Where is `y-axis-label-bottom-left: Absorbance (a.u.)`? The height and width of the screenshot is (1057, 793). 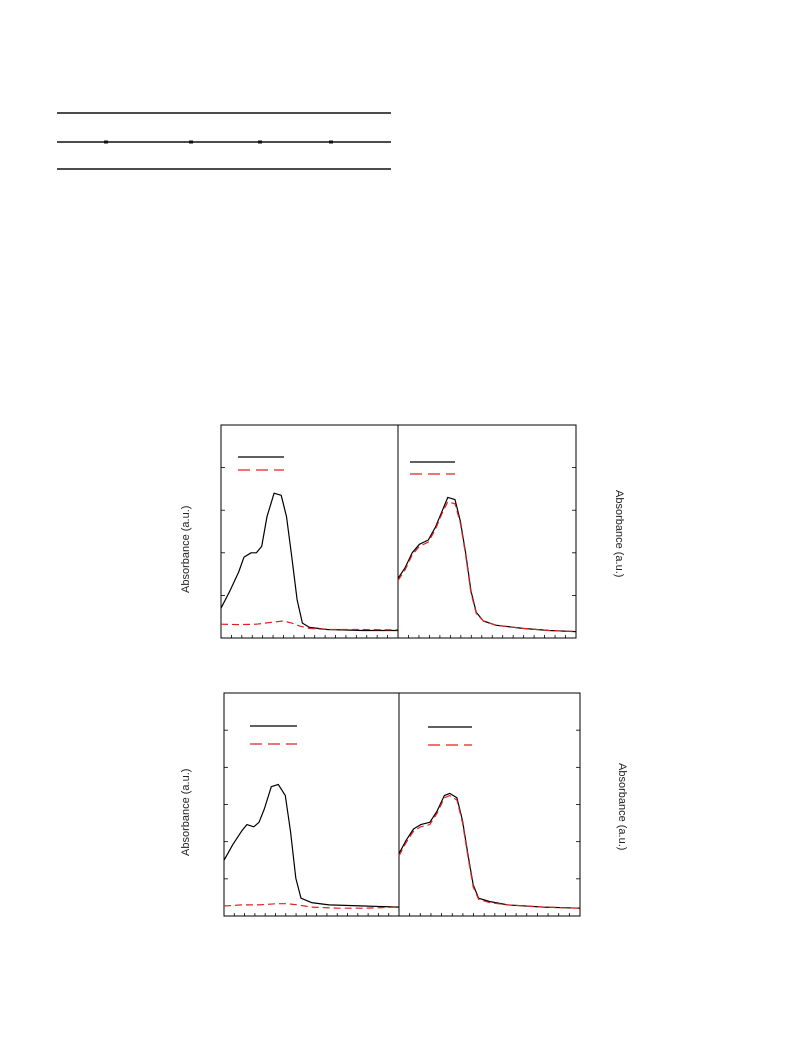 y-axis-label-bottom-left: Absorbance (a.u.) is located at coordinates (186, 812).